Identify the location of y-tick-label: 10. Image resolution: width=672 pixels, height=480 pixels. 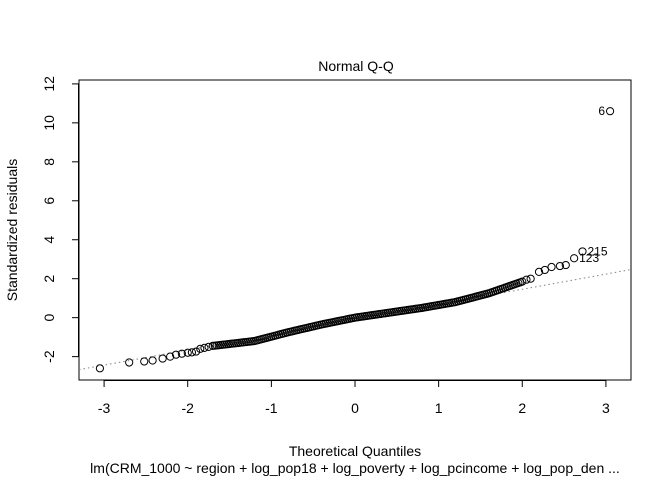
(49, 123).